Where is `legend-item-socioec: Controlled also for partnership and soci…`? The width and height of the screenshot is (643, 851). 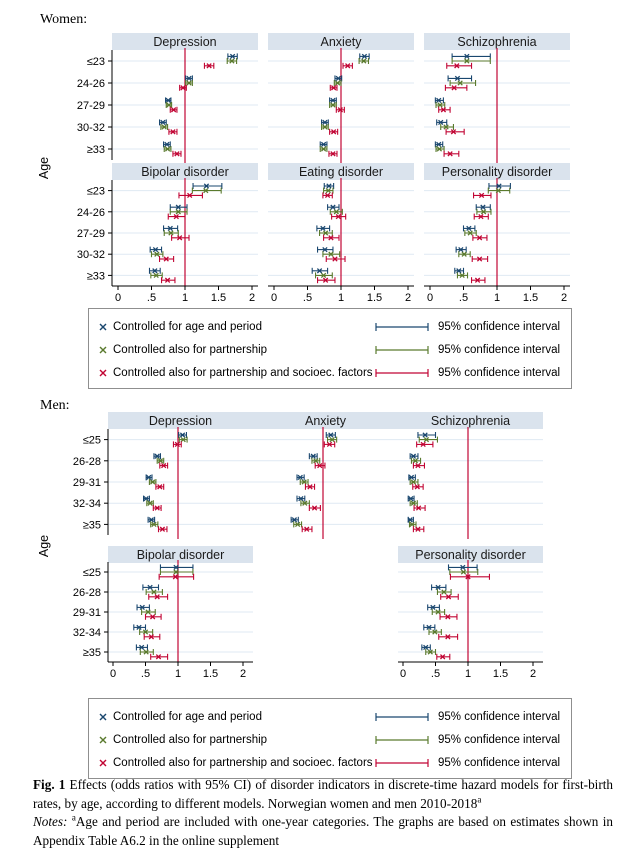 legend-item-socioec: Controlled also for partnership and soci… is located at coordinates (330, 372).